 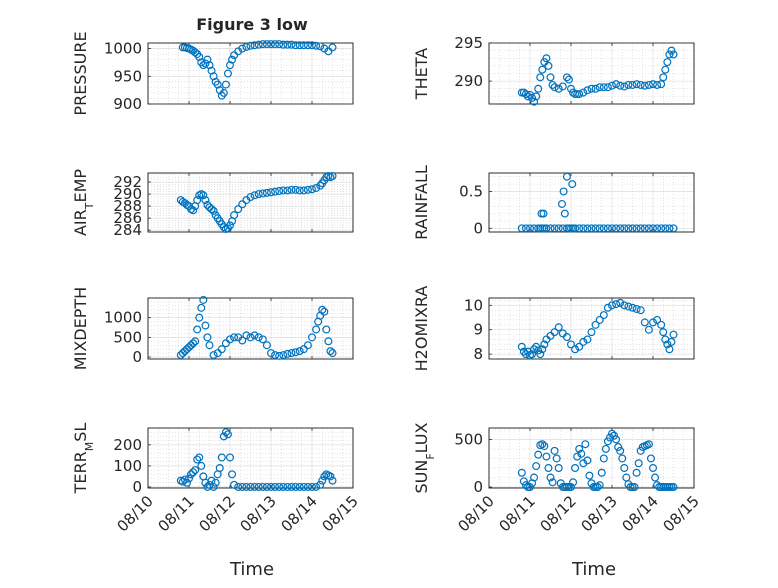 What do you see at coordinates (553, 70) in the screenshot?
I see `panel-2: 290 295 THETA` at bounding box center [553, 70].